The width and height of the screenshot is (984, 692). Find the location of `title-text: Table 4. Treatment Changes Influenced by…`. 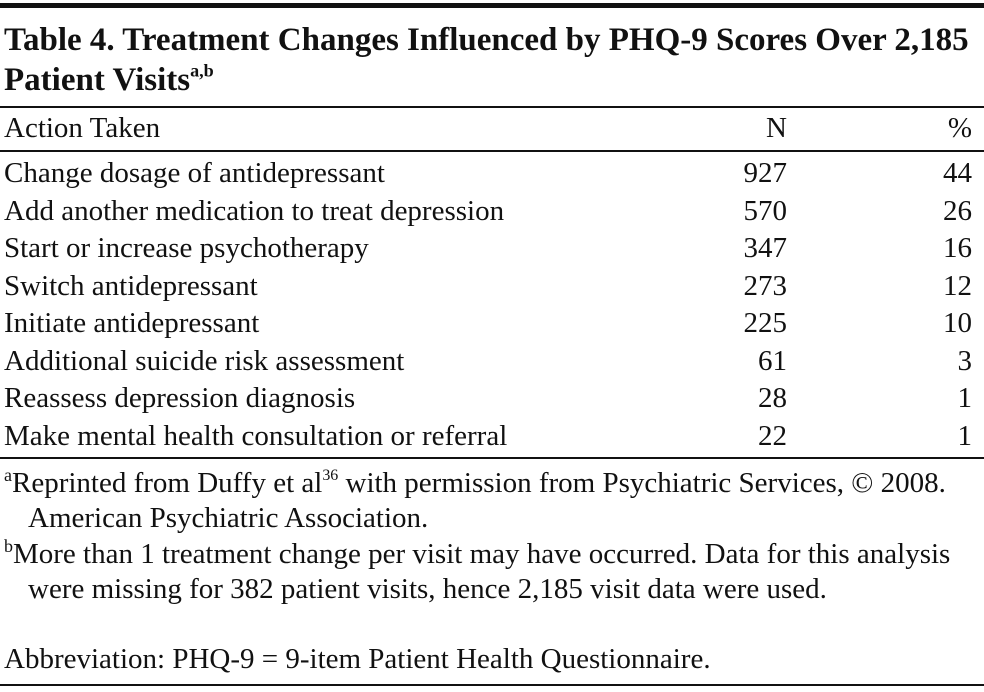

title-text: Table 4. Treatment Changes Influenced by… is located at coordinates (486, 60).